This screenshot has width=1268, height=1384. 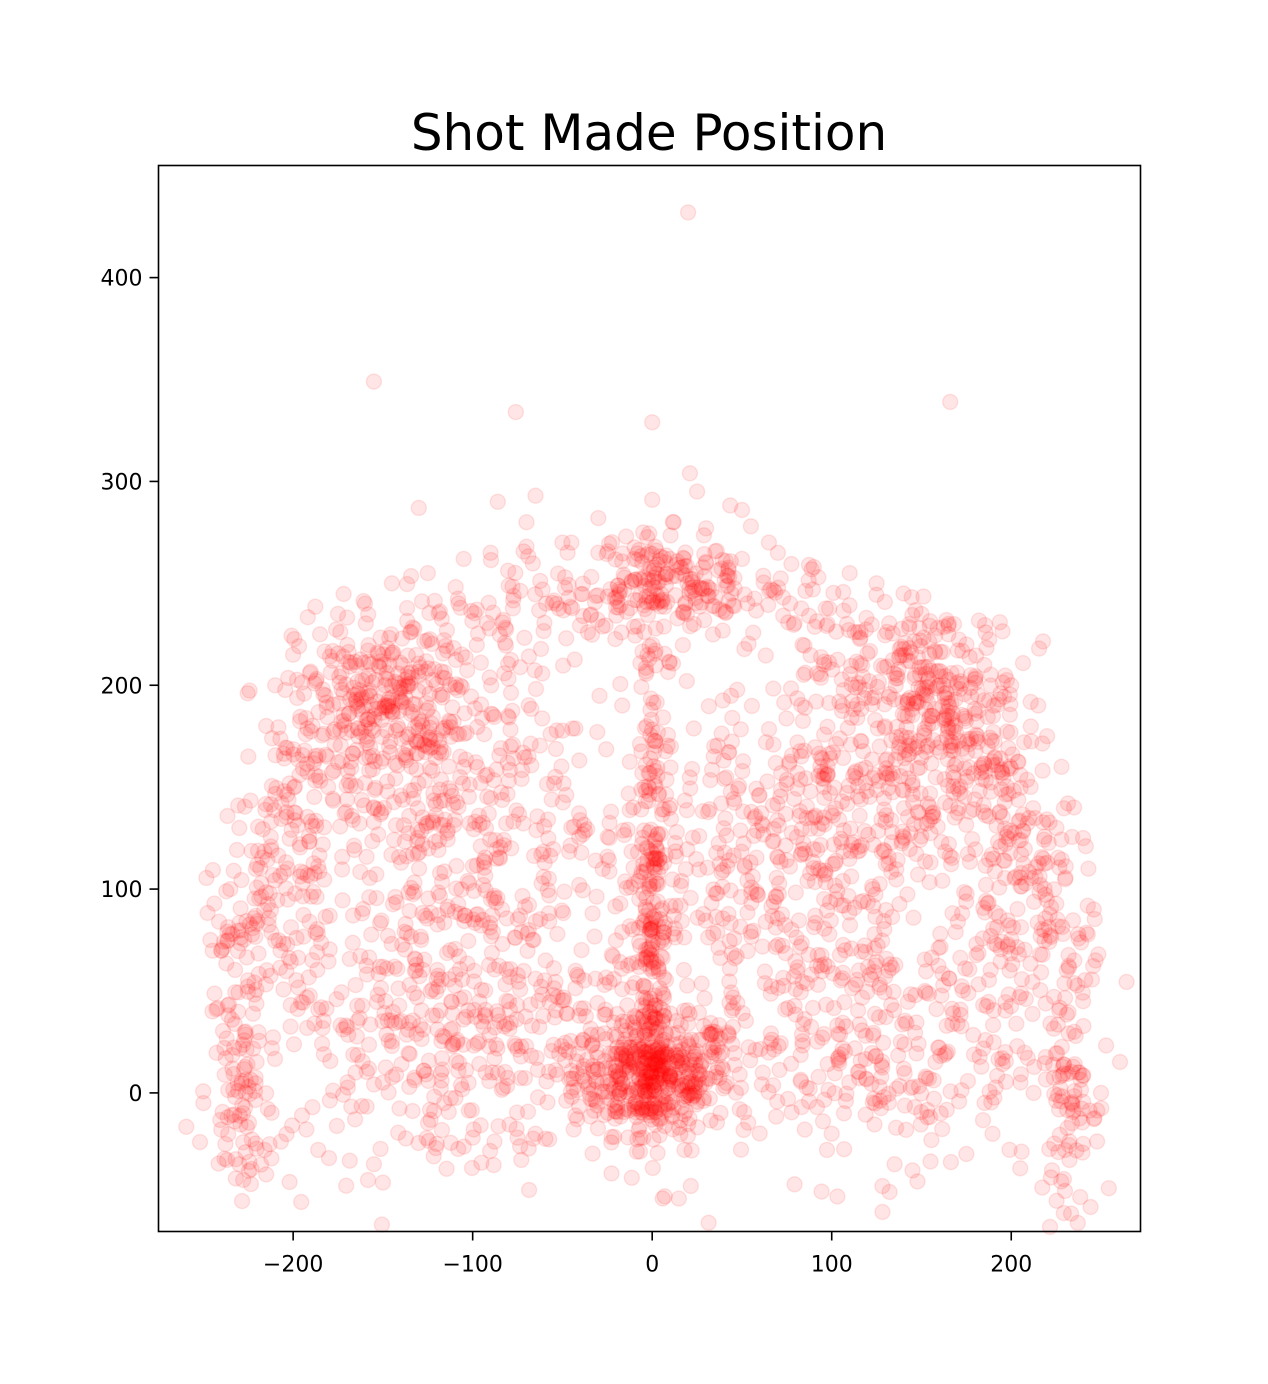 What do you see at coordinates (832, 1265) in the screenshot?
I see `x-tick-label: 100` at bounding box center [832, 1265].